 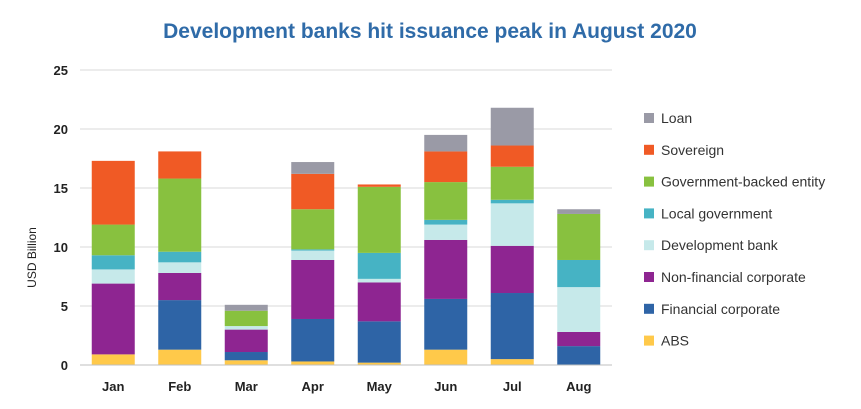 I want to click on bar-segment-jan-government-backed-entity, so click(x=113, y=240).